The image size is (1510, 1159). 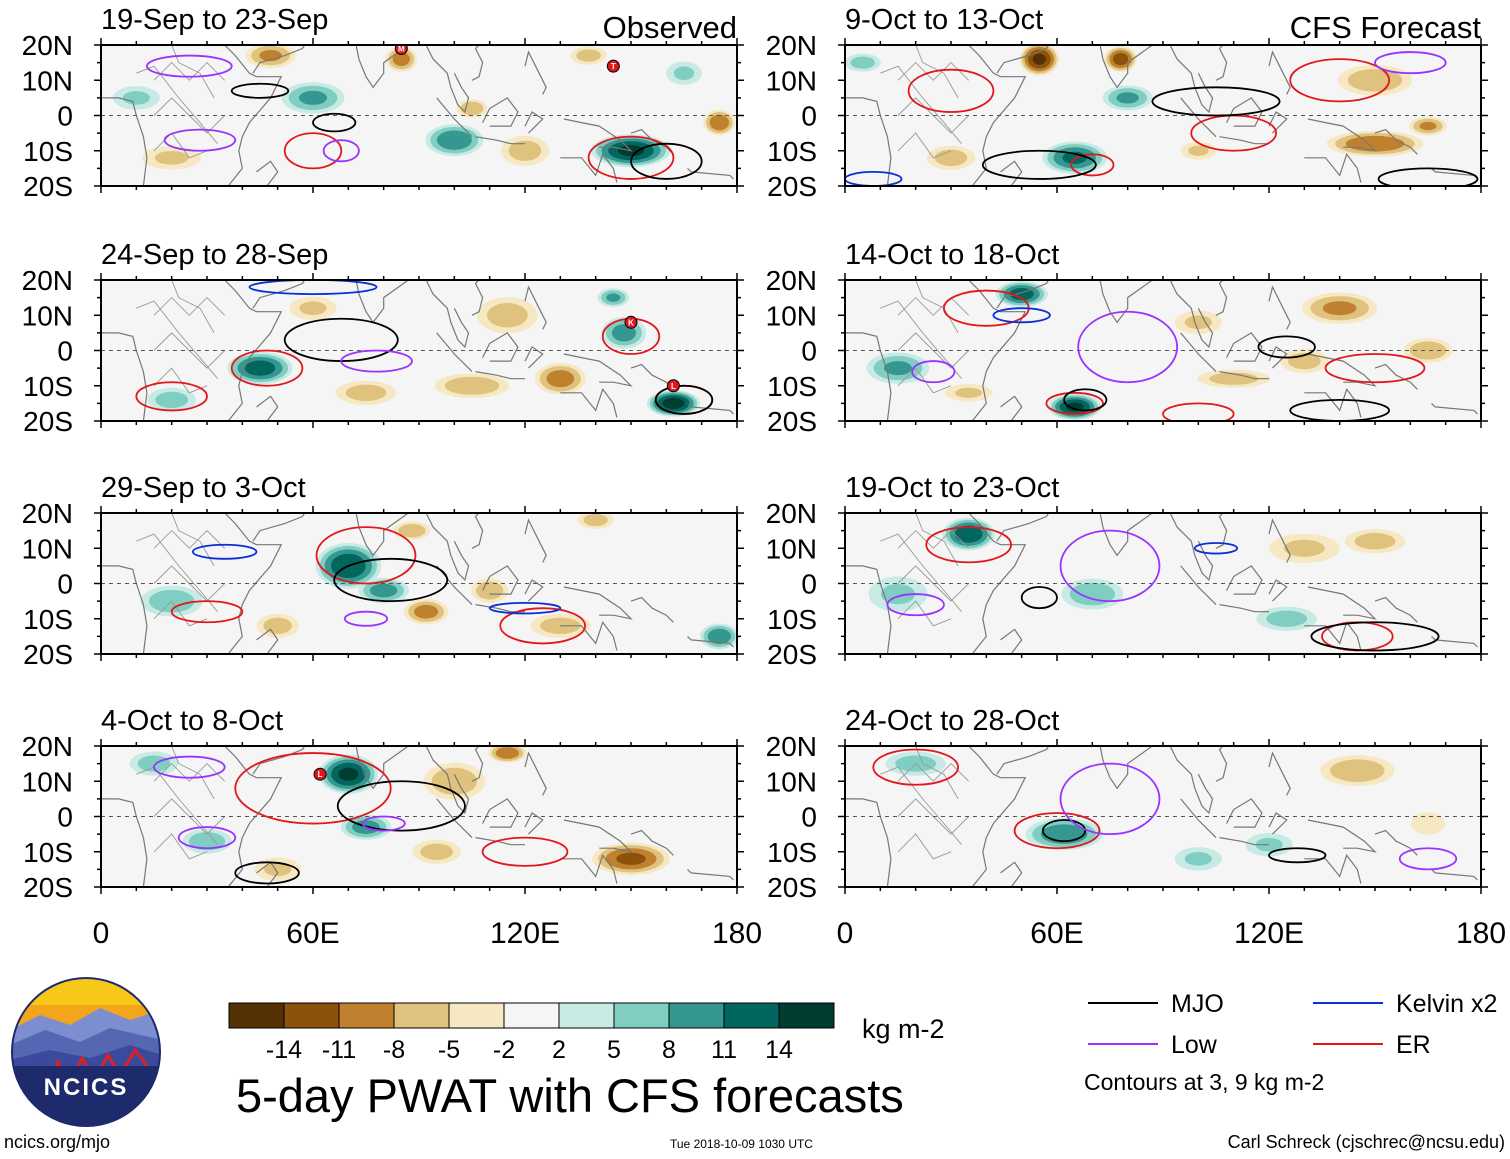 I want to click on colorbar-tick-label: 14, so click(x=779, y=1050).